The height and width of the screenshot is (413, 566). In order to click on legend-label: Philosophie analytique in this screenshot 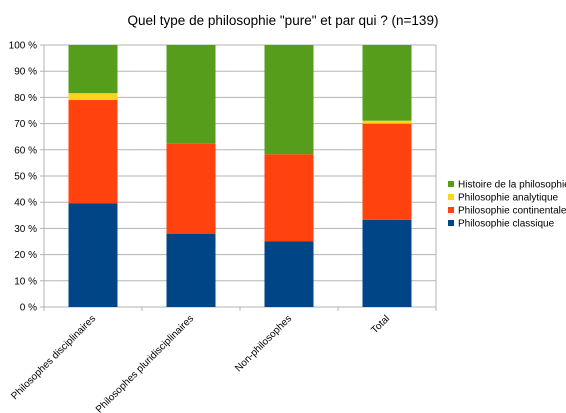, I will do `click(508, 198)`.